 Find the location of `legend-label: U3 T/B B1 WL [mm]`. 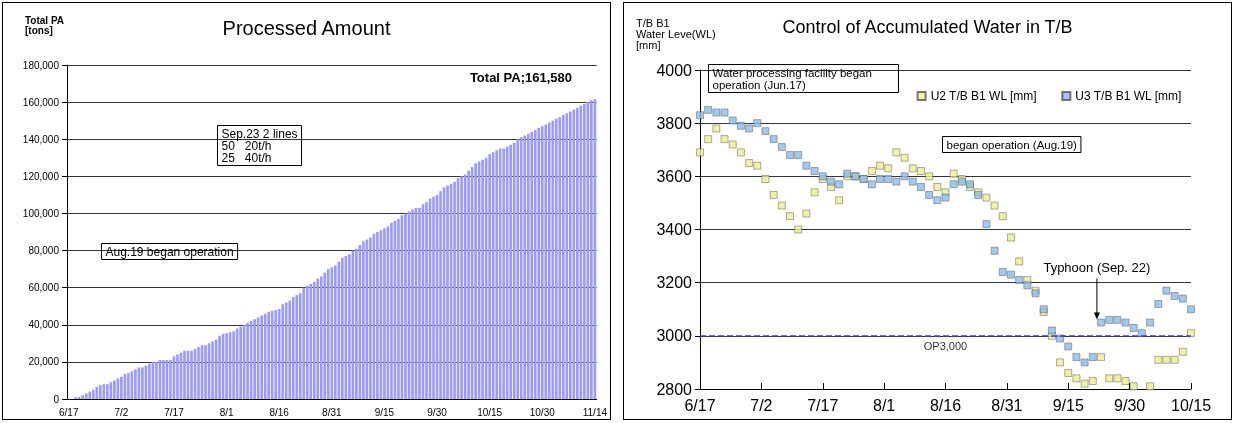

legend-label: U3 T/B B1 WL [mm] is located at coordinates (1128, 96).